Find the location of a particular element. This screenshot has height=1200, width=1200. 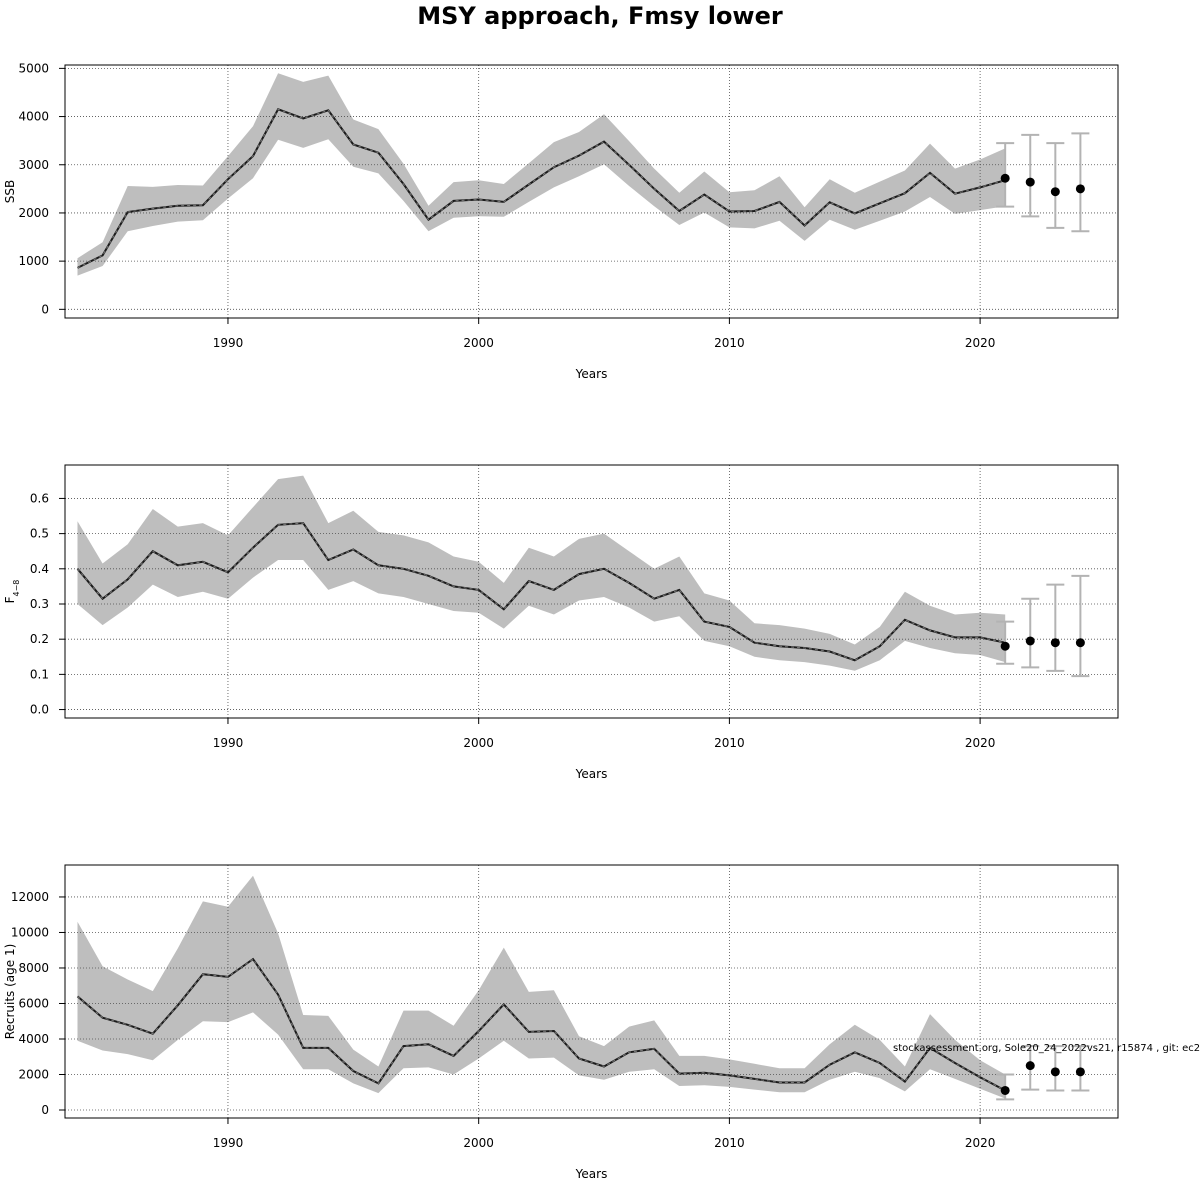

y-axis-label: F4−8 is located at coordinates (12, 592).